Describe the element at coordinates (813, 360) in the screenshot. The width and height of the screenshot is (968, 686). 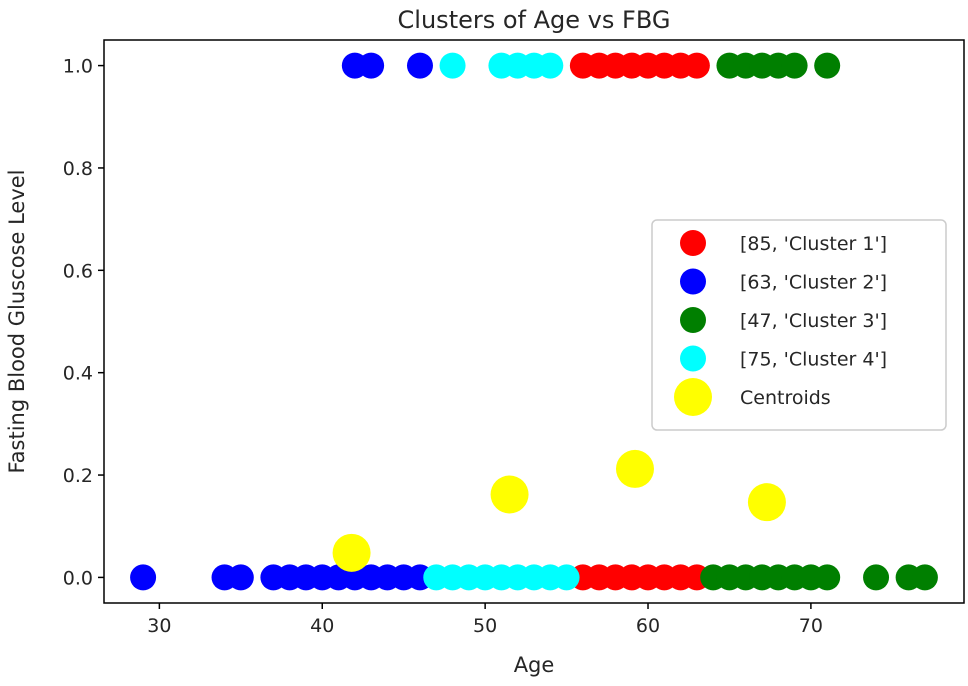
I see `legend-label-4: [75, 'Cluster 4']` at that location.